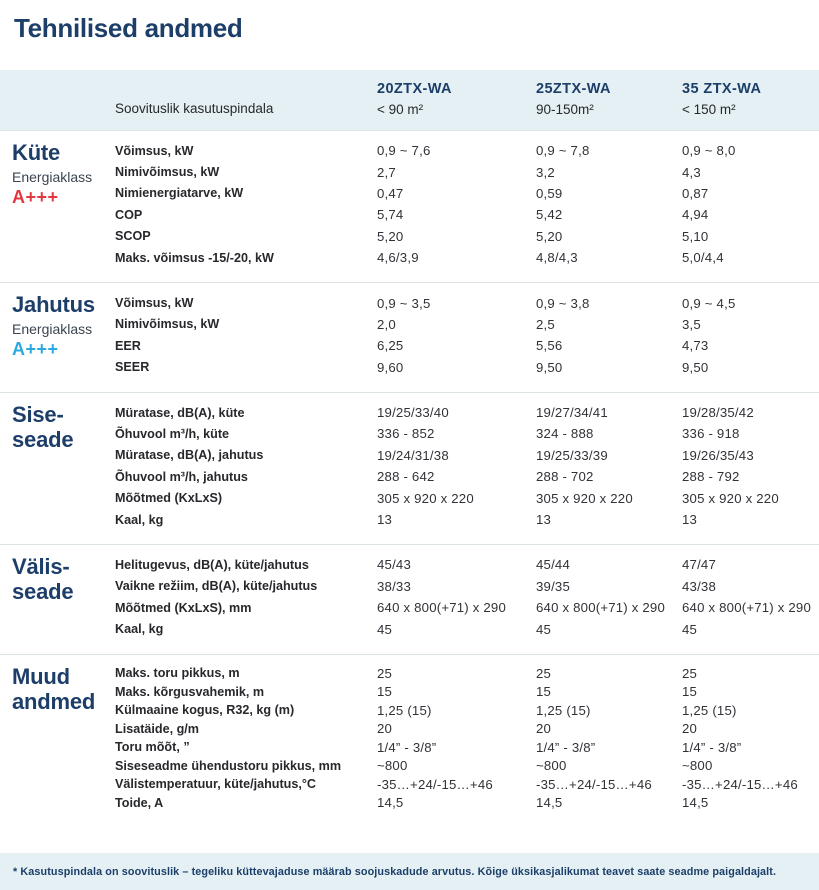 This screenshot has height=890, width=819. Describe the element at coordinates (467, 150) in the screenshot. I see `table-row: Võimsus, kW 0,9 ~ 7,6 0,9 ~ 7,8 0,9 ~ 8,0` at that location.